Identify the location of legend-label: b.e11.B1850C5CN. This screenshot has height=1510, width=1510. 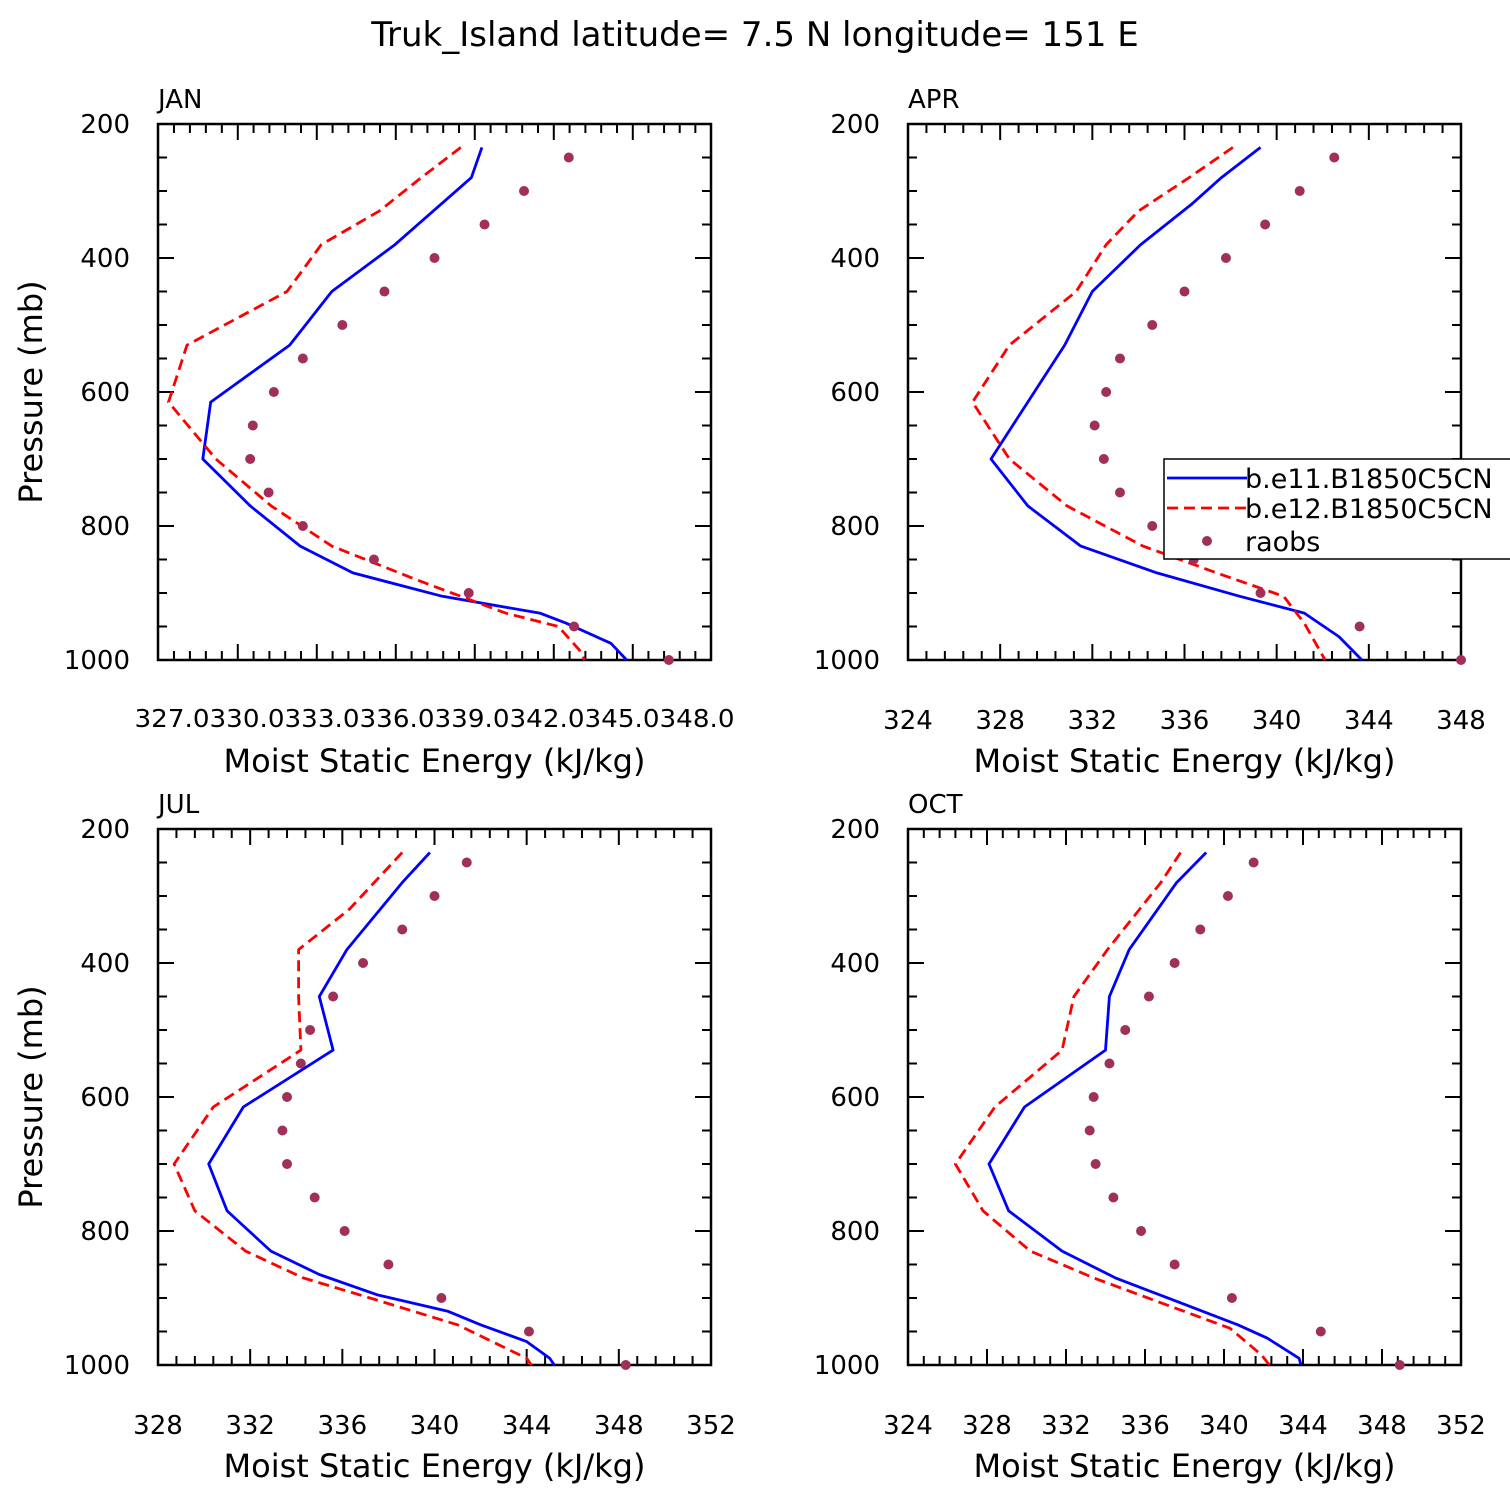
(1369, 479).